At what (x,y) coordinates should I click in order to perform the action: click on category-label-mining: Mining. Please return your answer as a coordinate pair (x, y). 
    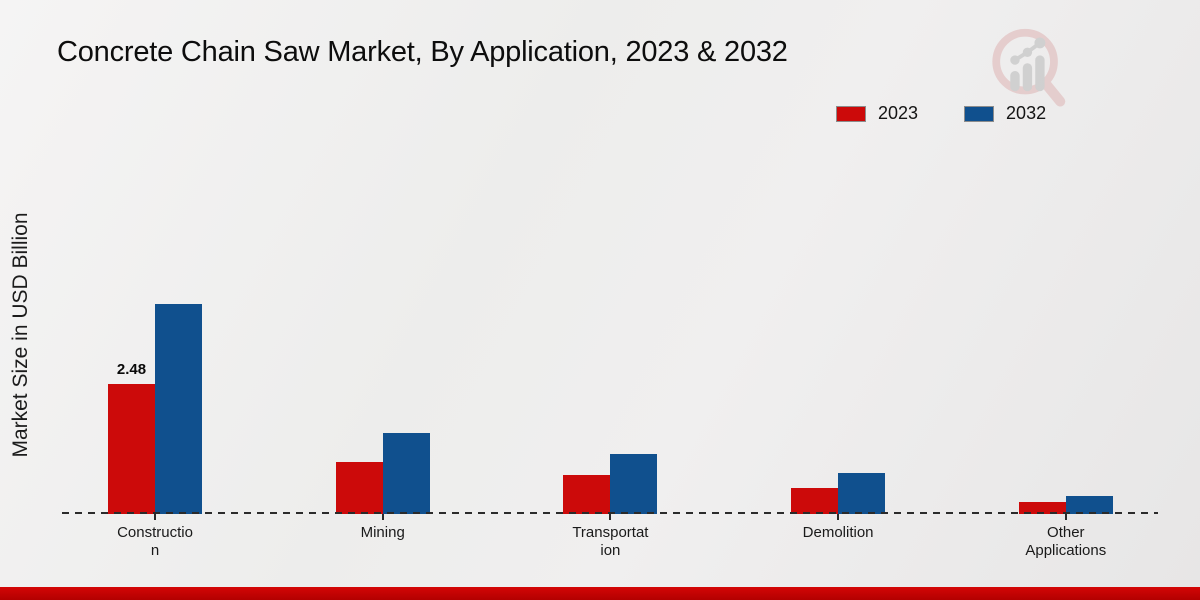
    Looking at the image, I should click on (382, 532).